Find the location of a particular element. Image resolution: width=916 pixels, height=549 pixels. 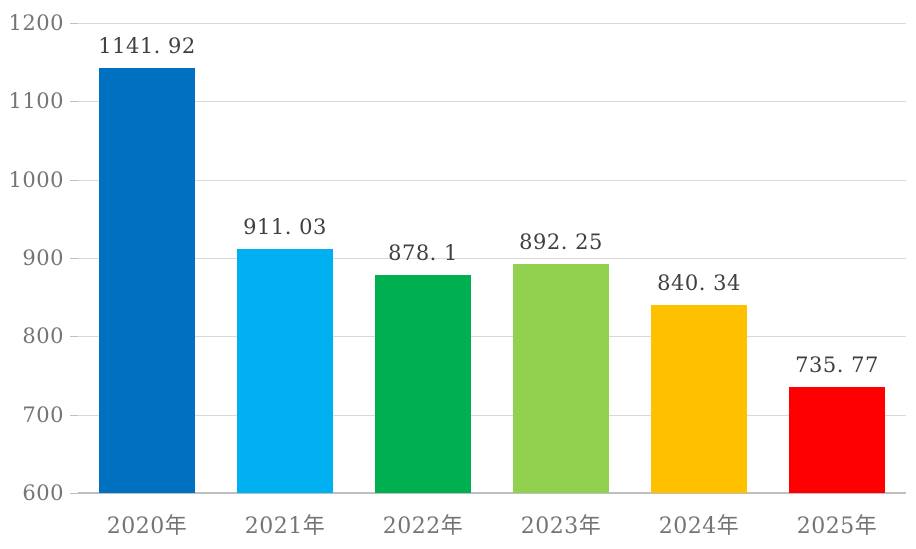

bar-value-label: 892. 25 is located at coordinates (561, 242).